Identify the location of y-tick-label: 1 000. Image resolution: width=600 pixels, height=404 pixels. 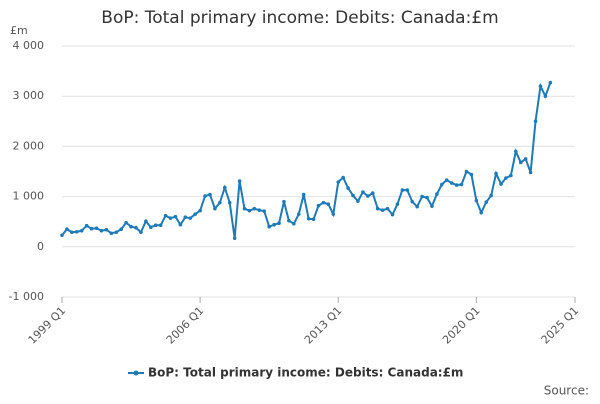
(29, 196).